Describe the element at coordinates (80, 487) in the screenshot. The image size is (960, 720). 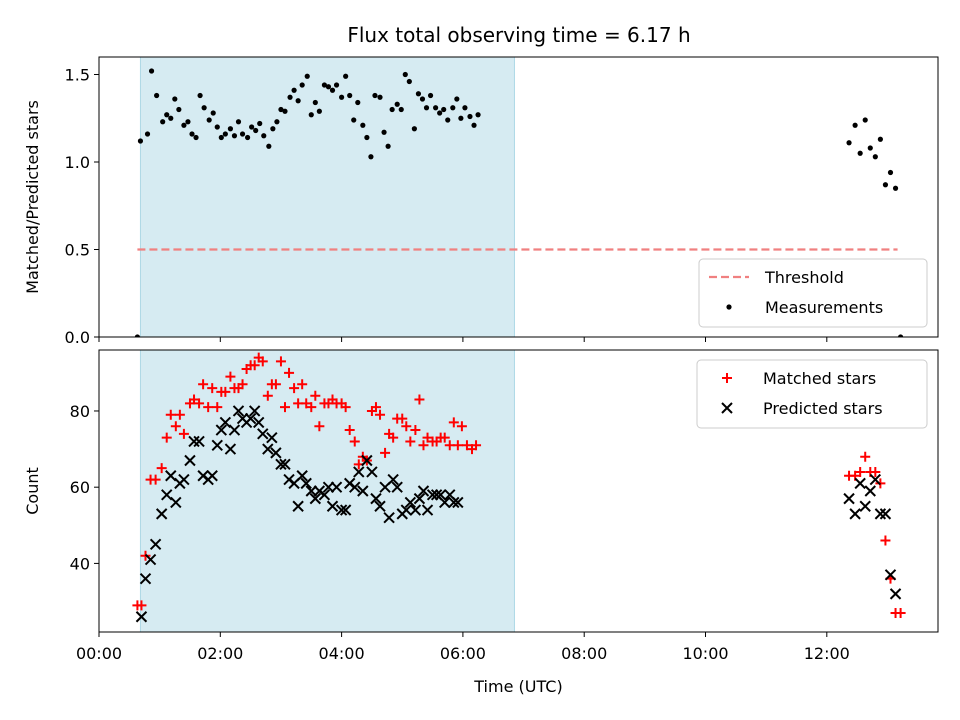
I see `y-tick-label: 60` at that location.